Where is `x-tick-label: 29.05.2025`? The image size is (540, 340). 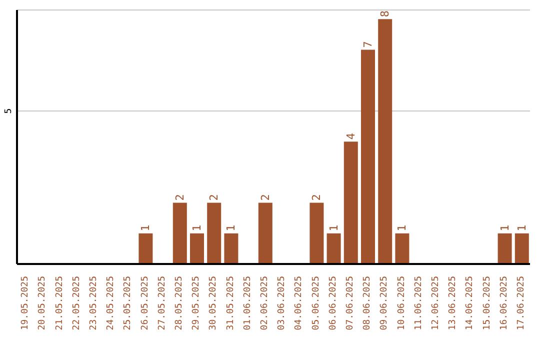
x-tick-label: 29.05.2025 is located at coordinates (197, 303).